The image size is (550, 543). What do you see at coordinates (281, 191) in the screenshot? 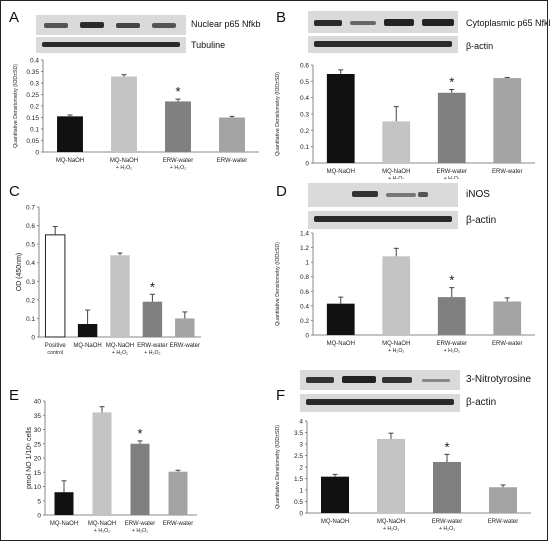
I see `panel-letter-d: D` at bounding box center [281, 191].